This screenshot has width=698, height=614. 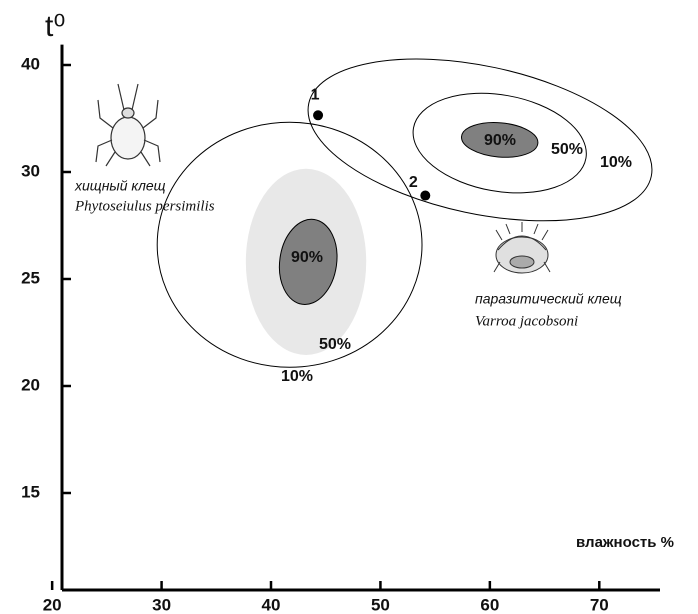 What do you see at coordinates (526, 321) in the screenshot?
I see `species-latin: Varroa jacobsoni` at bounding box center [526, 321].